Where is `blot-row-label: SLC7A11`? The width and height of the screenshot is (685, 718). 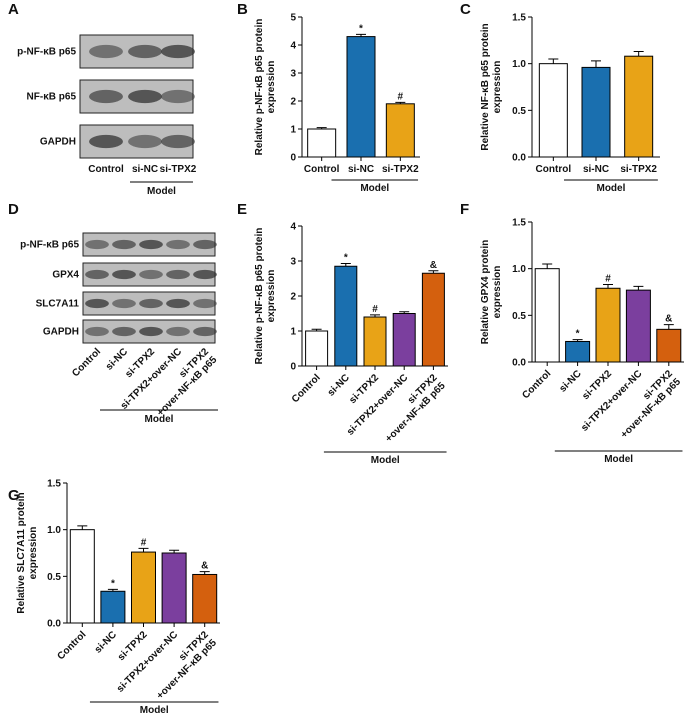
blot-row-label: SLC7A11 is located at coordinates (58, 304).